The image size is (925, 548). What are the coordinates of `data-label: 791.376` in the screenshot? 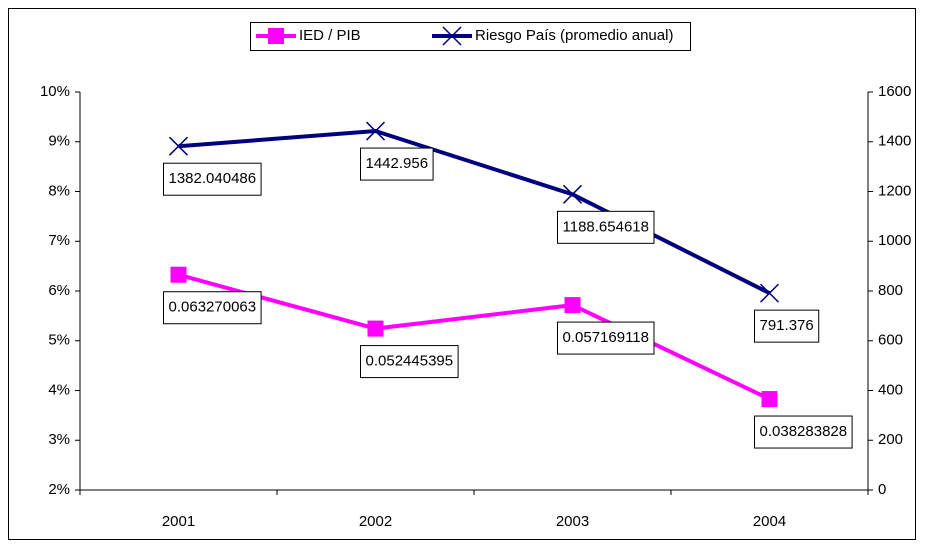 It's located at (787, 326).